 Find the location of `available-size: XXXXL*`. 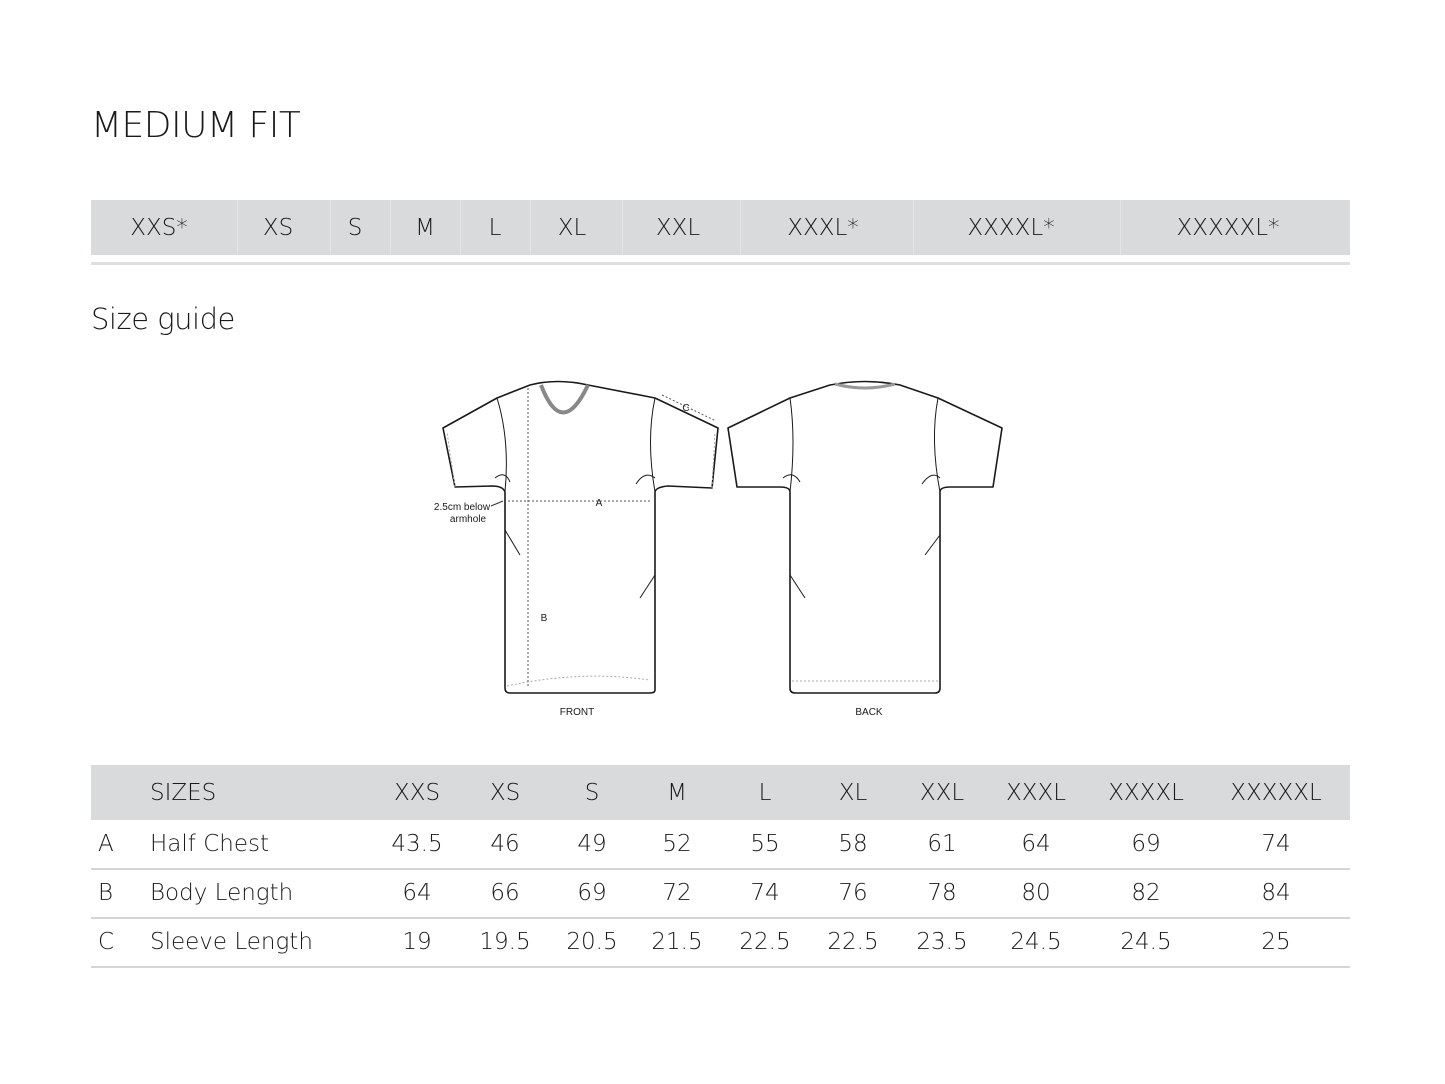

available-size: XXXXL* is located at coordinates (1011, 227).